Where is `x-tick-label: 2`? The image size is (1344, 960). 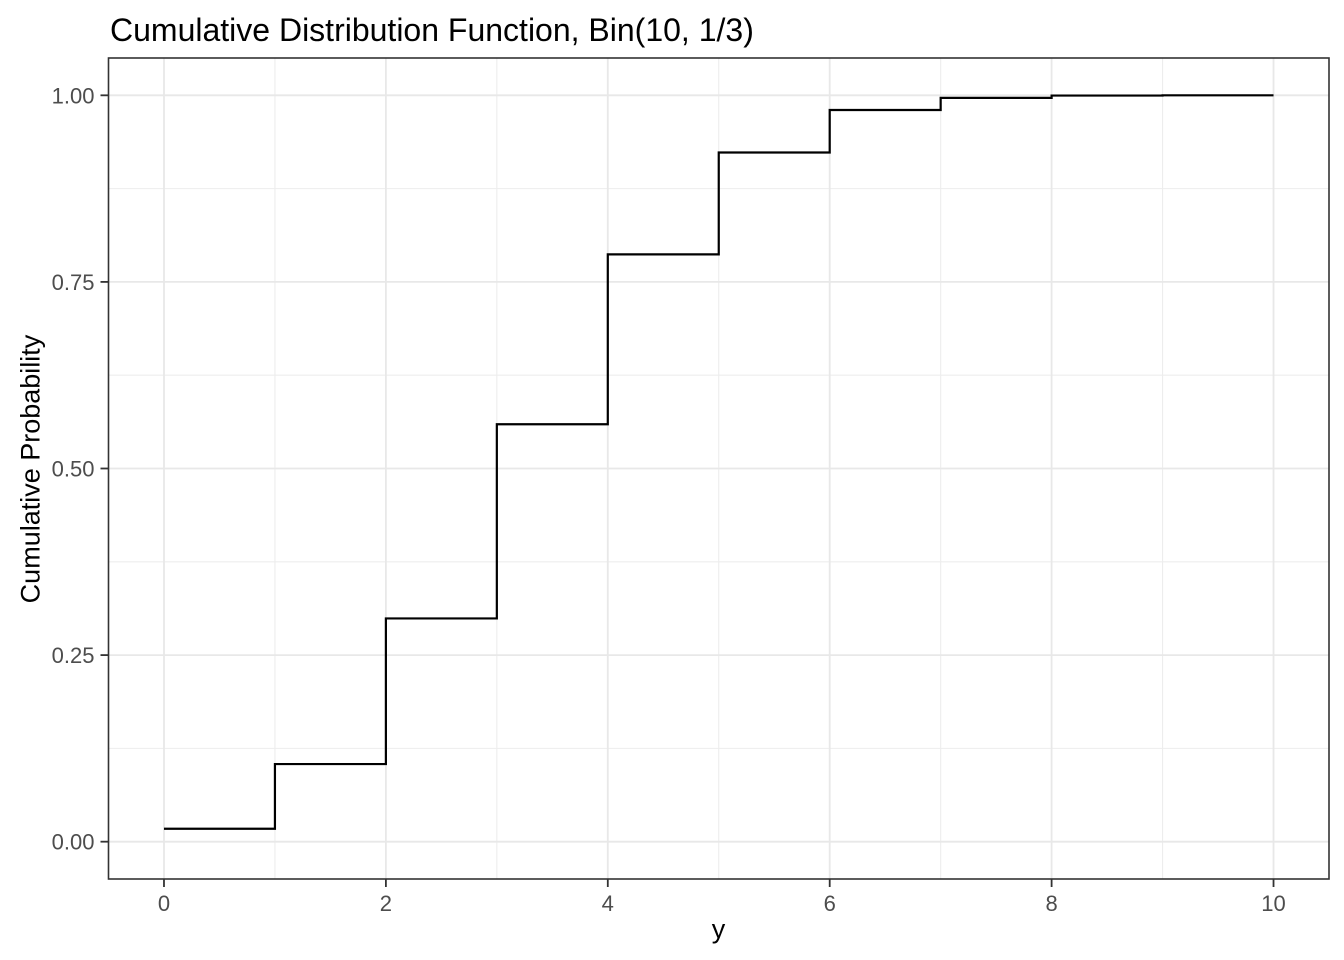 x-tick-label: 2 is located at coordinates (386, 903).